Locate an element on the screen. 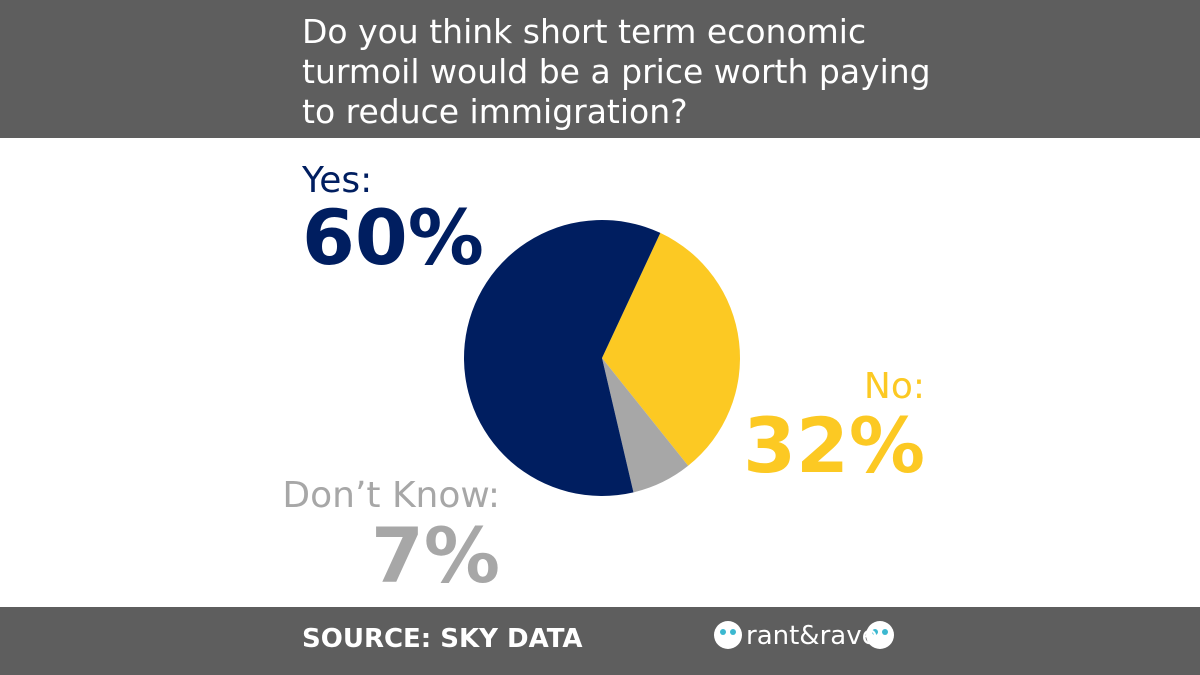 The image size is (1200, 675). footer-bar: SOURCE: SKY DATA rant&rave is located at coordinates (600, 641).